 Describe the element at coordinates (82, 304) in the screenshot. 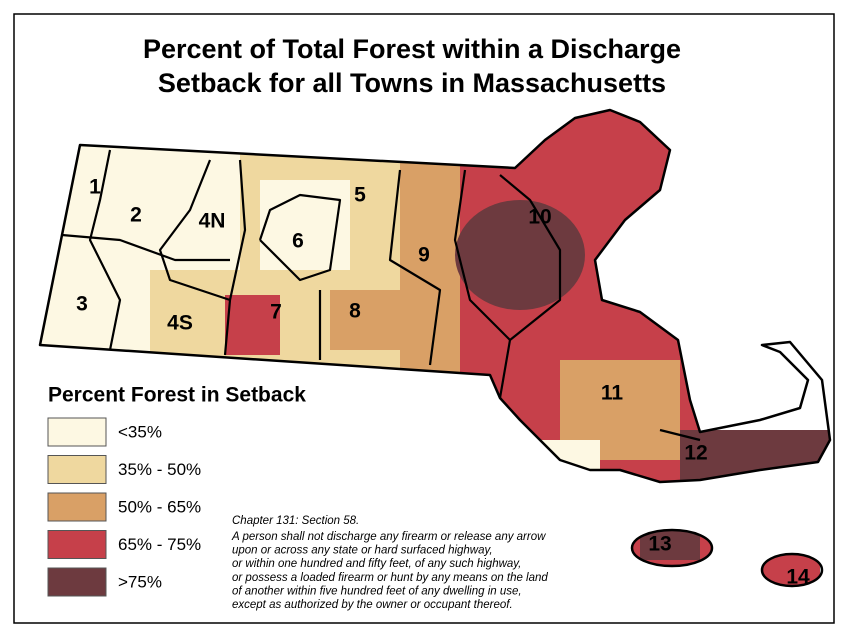

I see `region-label: 3` at that location.